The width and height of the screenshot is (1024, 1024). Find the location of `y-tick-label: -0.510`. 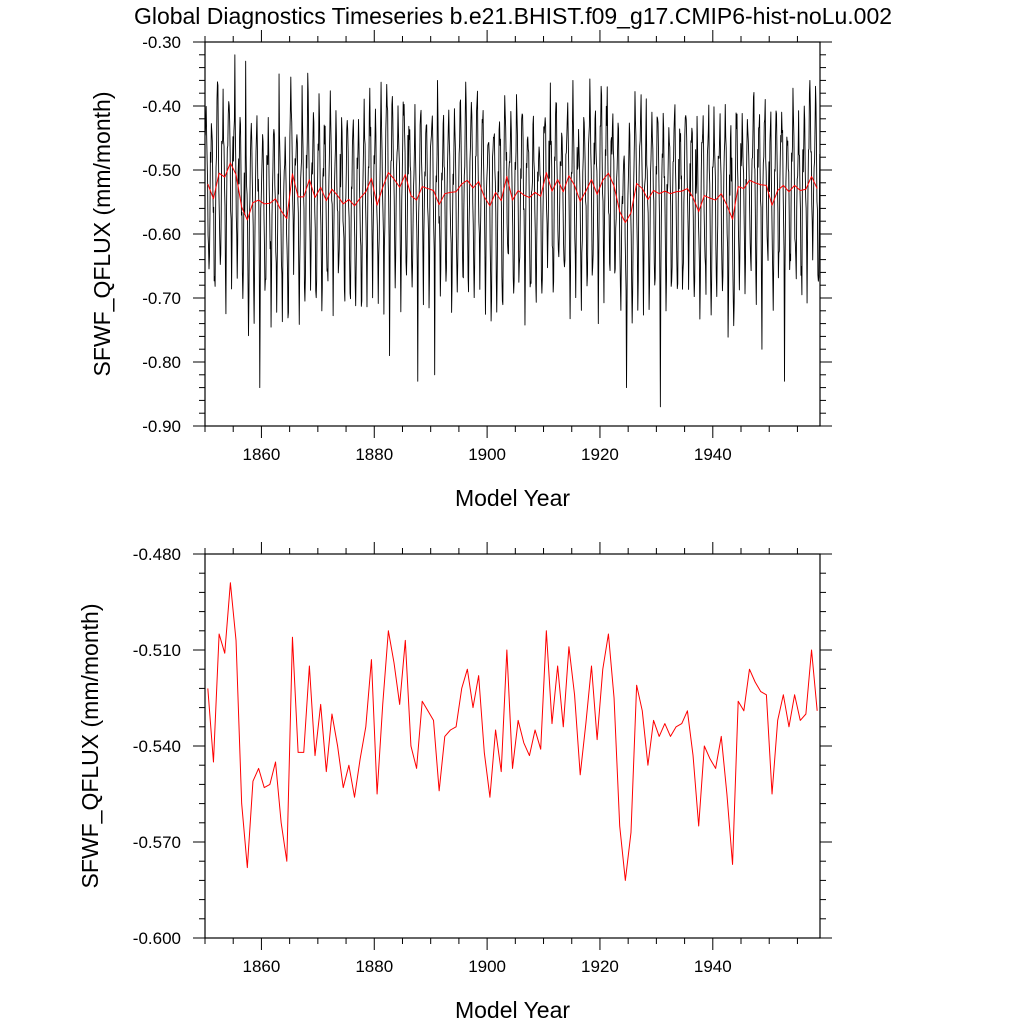

y-tick-label: -0.510 is located at coordinates (157, 650).